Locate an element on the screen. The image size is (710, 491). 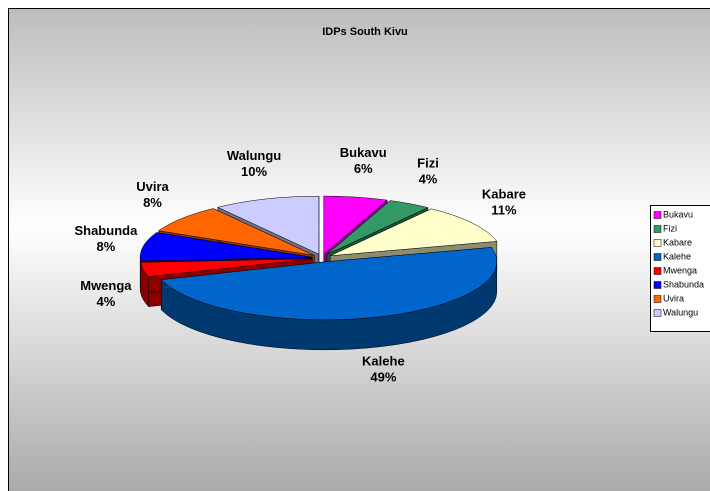
data-label-name: Kalehe is located at coordinates (383, 361).